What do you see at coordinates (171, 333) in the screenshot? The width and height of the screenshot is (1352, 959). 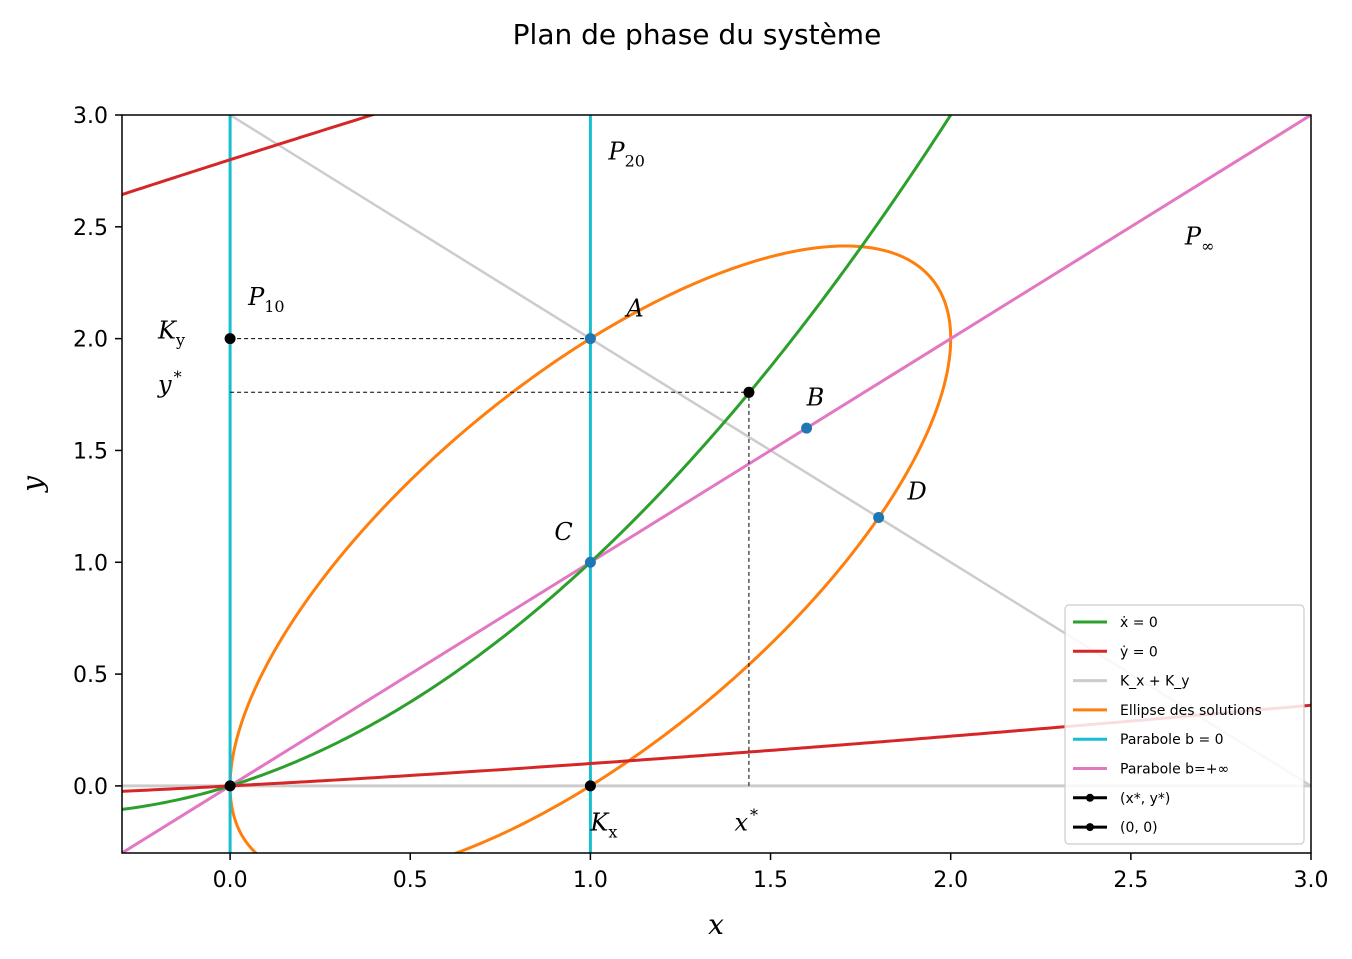 I see `annotation-ky: Ky` at bounding box center [171, 333].